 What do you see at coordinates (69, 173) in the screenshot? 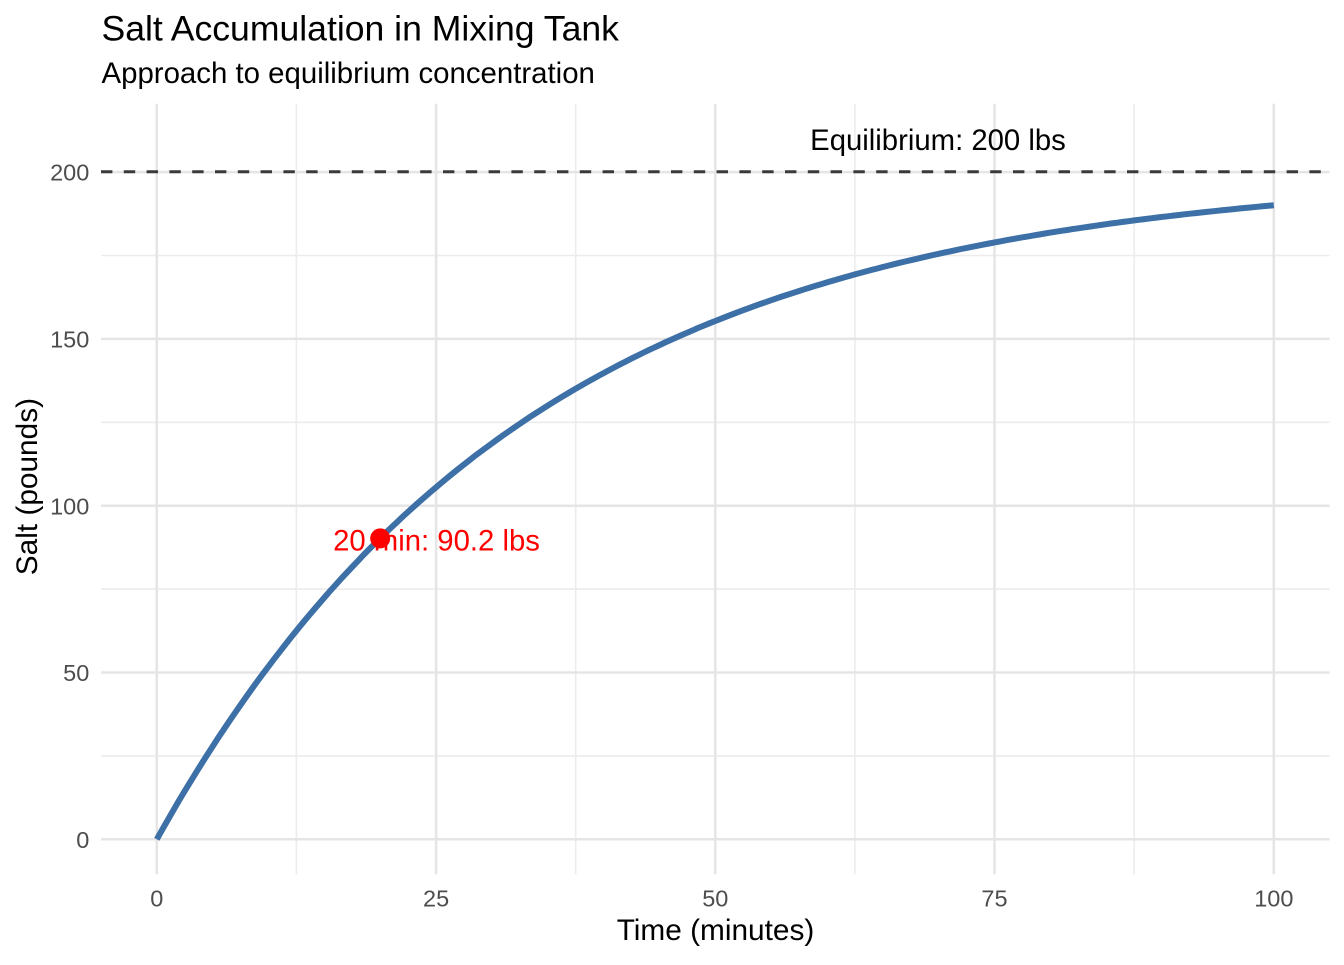
I see `svg-text: 200` at bounding box center [69, 173].